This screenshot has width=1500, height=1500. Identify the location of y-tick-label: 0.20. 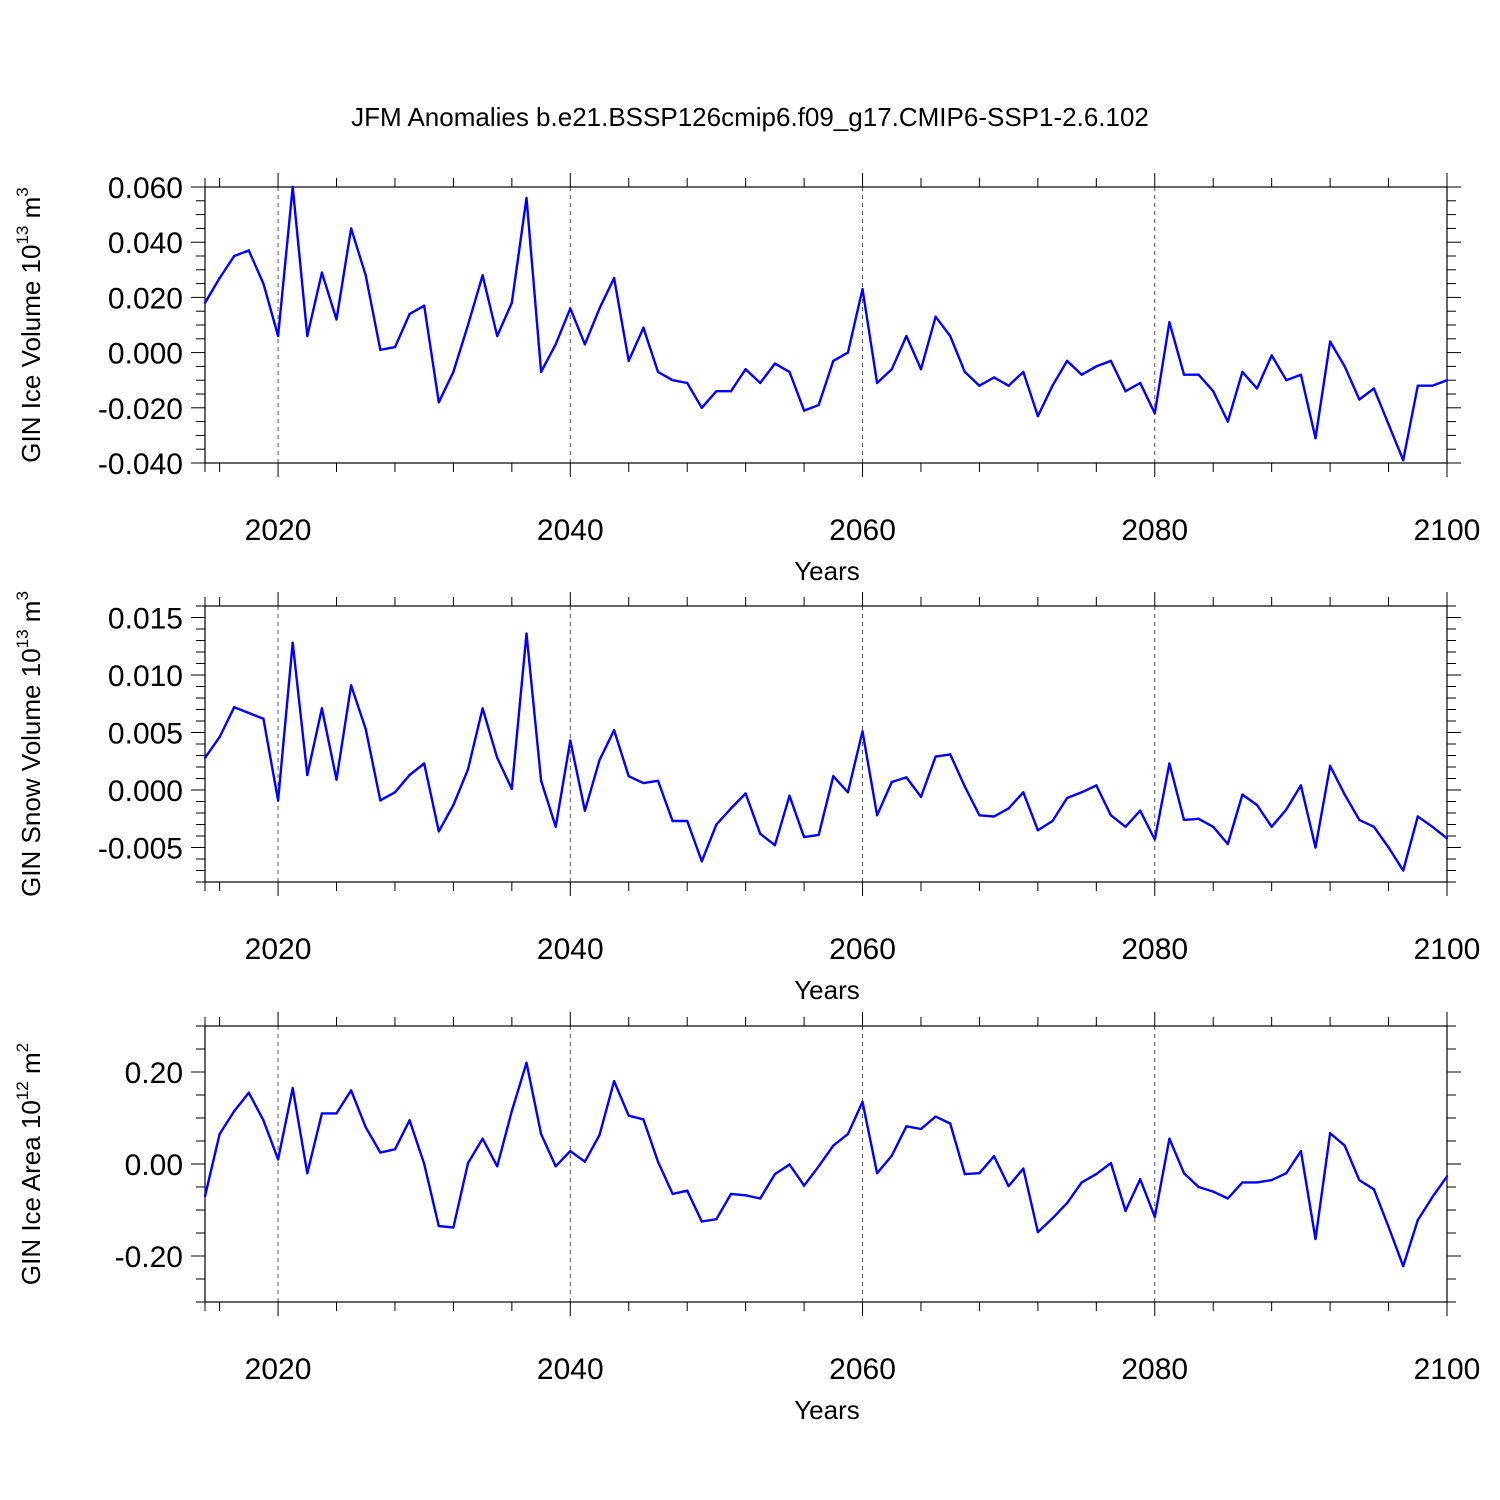
(154, 1073).